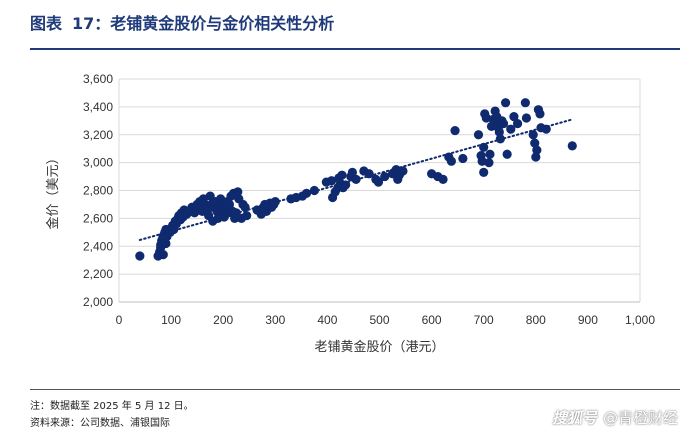  Describe the element at coordinates (46, 23) in the screenshot. I see `figure-label: 图表` at that location.